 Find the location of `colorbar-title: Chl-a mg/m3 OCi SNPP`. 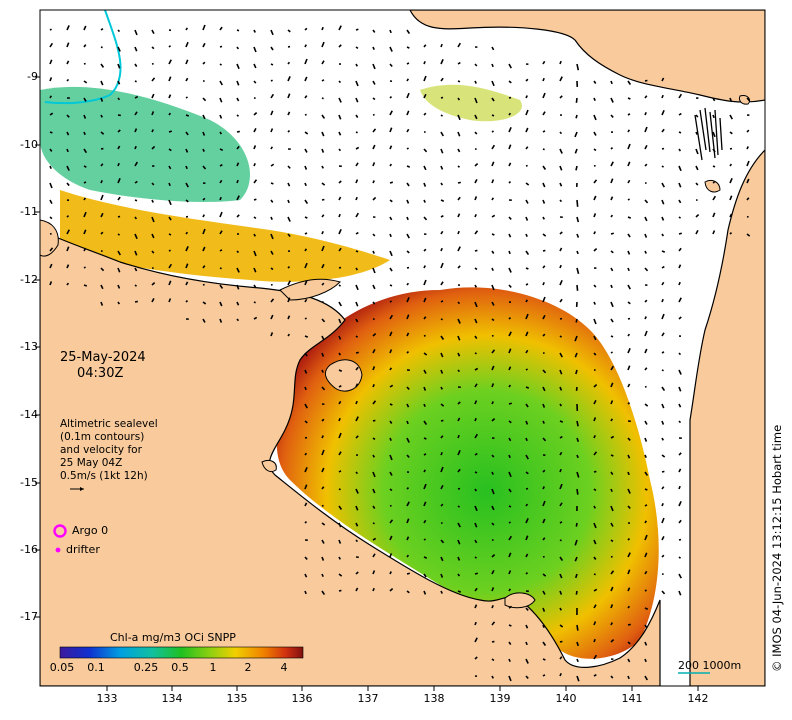

colorbar-title: Chl-a mg/m3 OCi SNPP is located at coordinates (173, 637).